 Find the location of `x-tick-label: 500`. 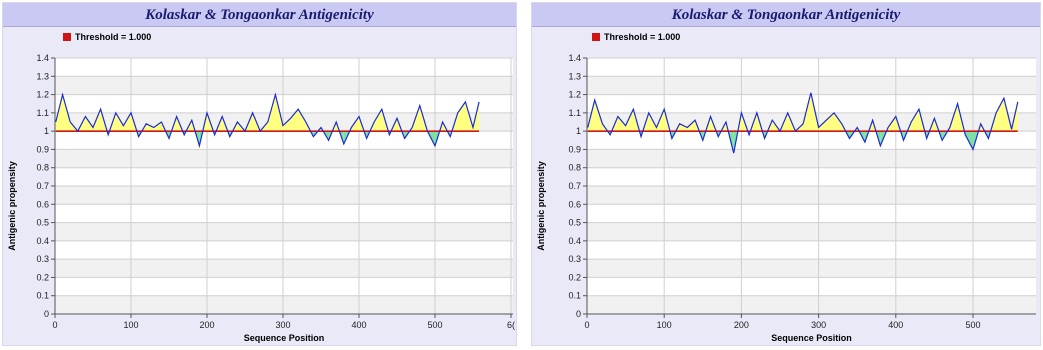

x-tick-label: 500 is located at coordinates (434, 325).